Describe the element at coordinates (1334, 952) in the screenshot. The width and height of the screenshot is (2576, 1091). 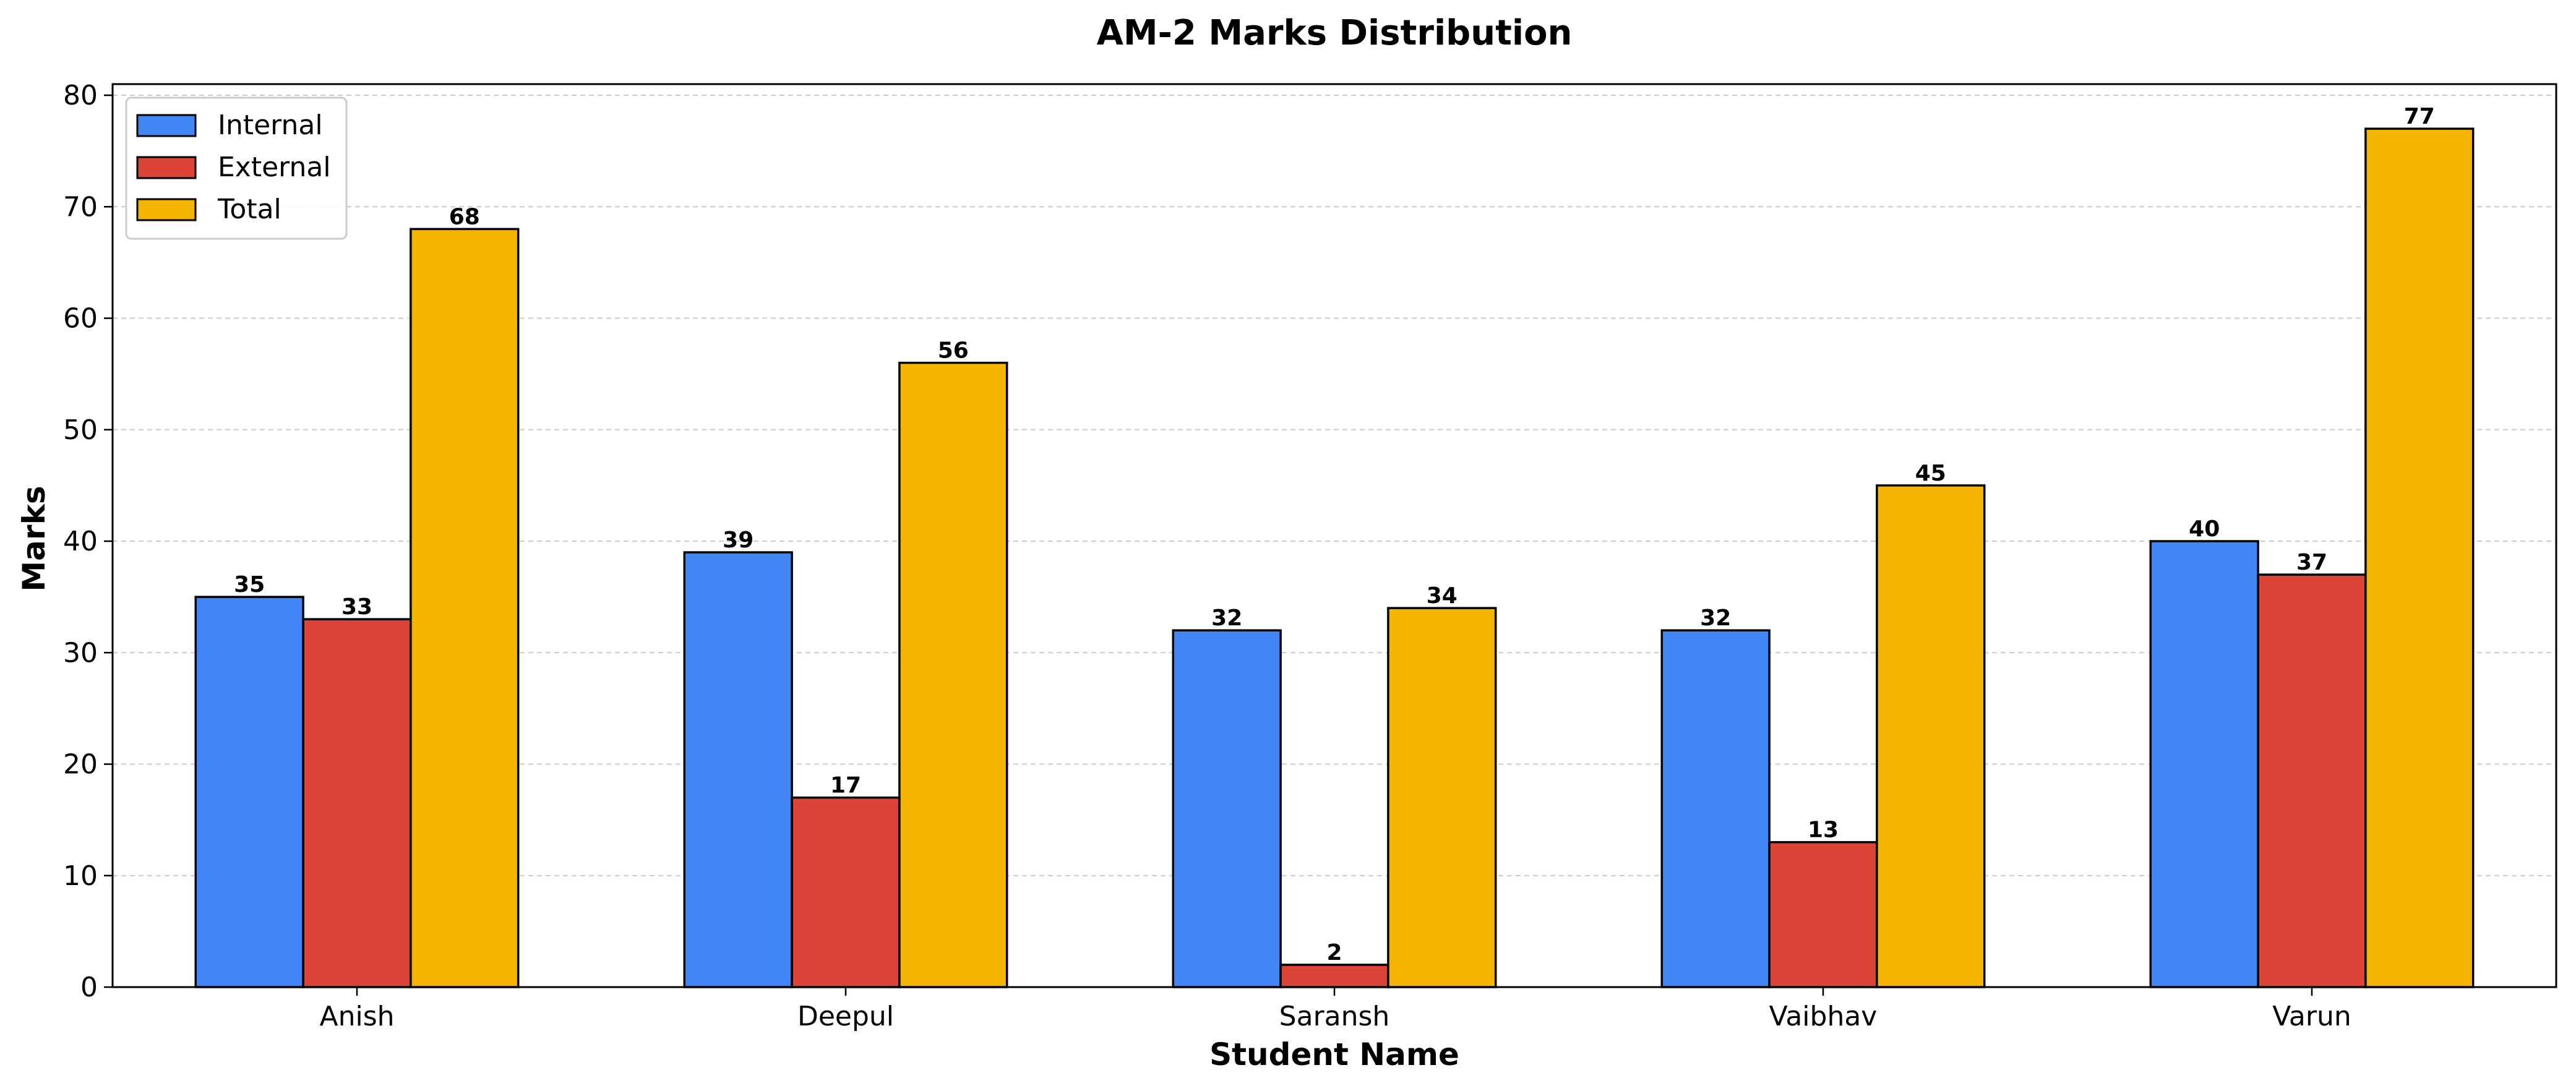
I see `data-label: 2` at that location.